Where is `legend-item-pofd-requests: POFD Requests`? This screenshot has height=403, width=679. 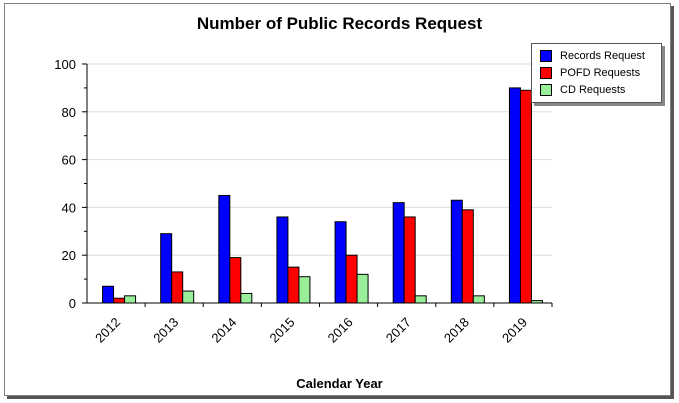 legend-item-pofd-requests: POFD Requests is located at coordinates (590, 73).